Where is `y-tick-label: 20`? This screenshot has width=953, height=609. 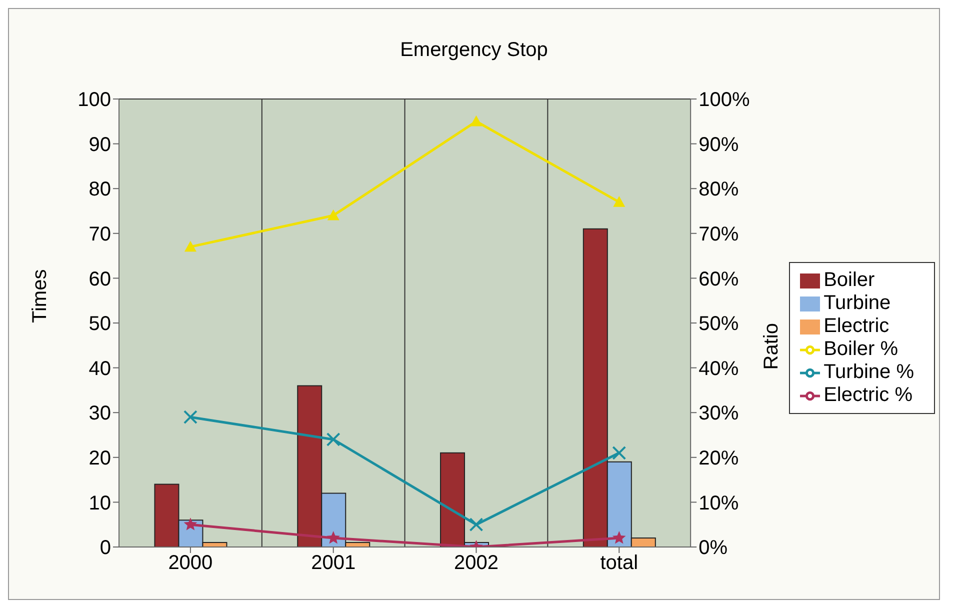 y-tick-label: 20 is located at coordinates (99, 459).